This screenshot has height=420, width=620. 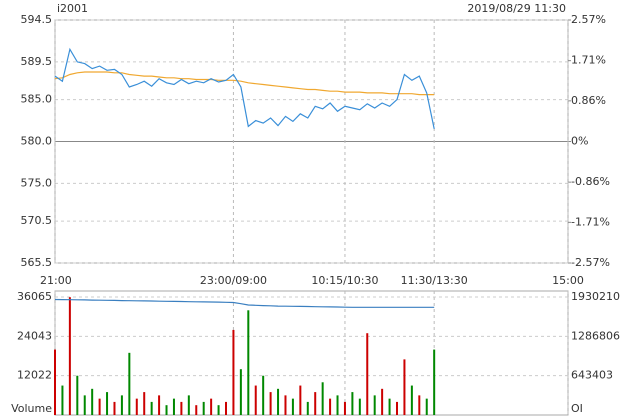 I want to click on y-tick-label: 580.0, so click(x=37, y=141).